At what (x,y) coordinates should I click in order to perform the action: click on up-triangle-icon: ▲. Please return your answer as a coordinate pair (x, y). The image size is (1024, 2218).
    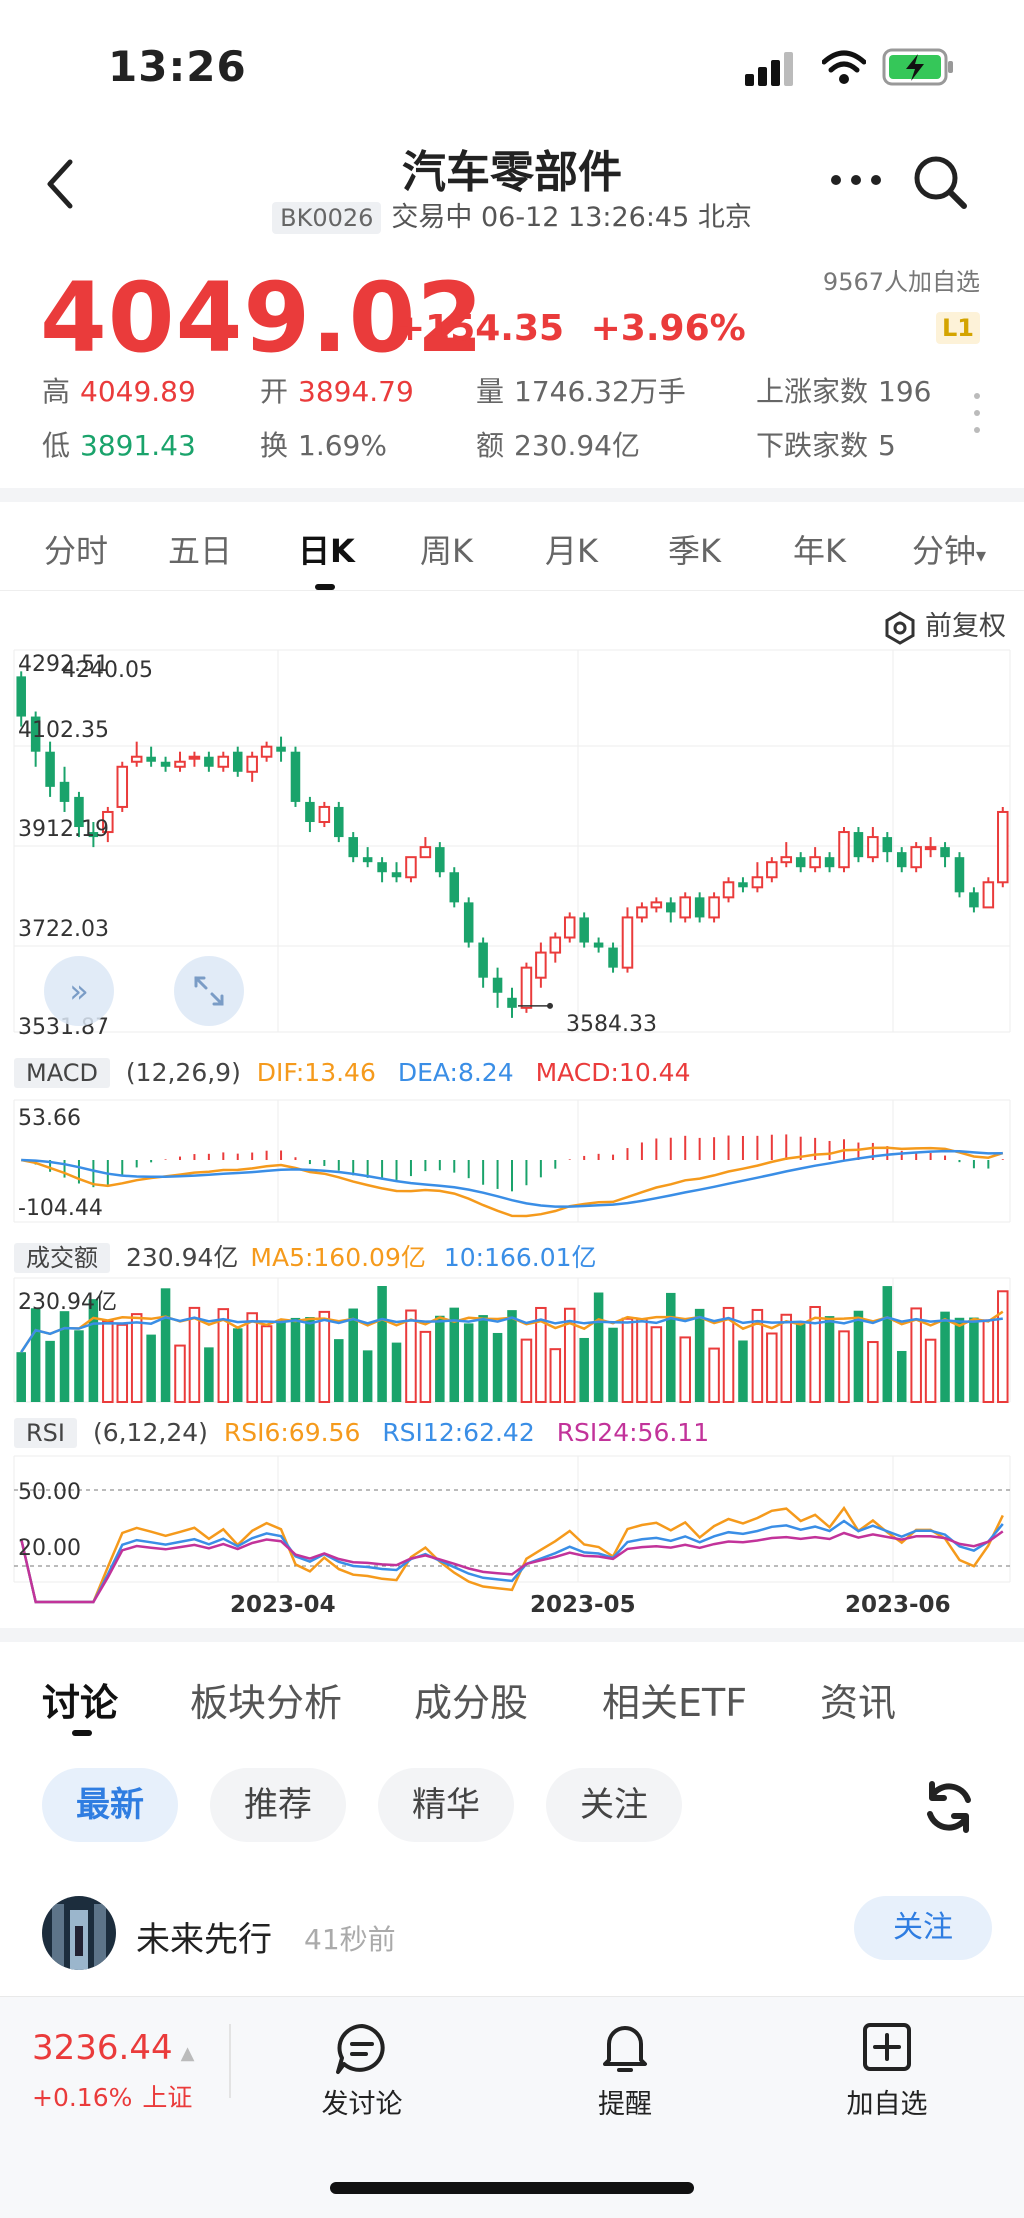
    Looking at the image, I should click on (187, 2053).